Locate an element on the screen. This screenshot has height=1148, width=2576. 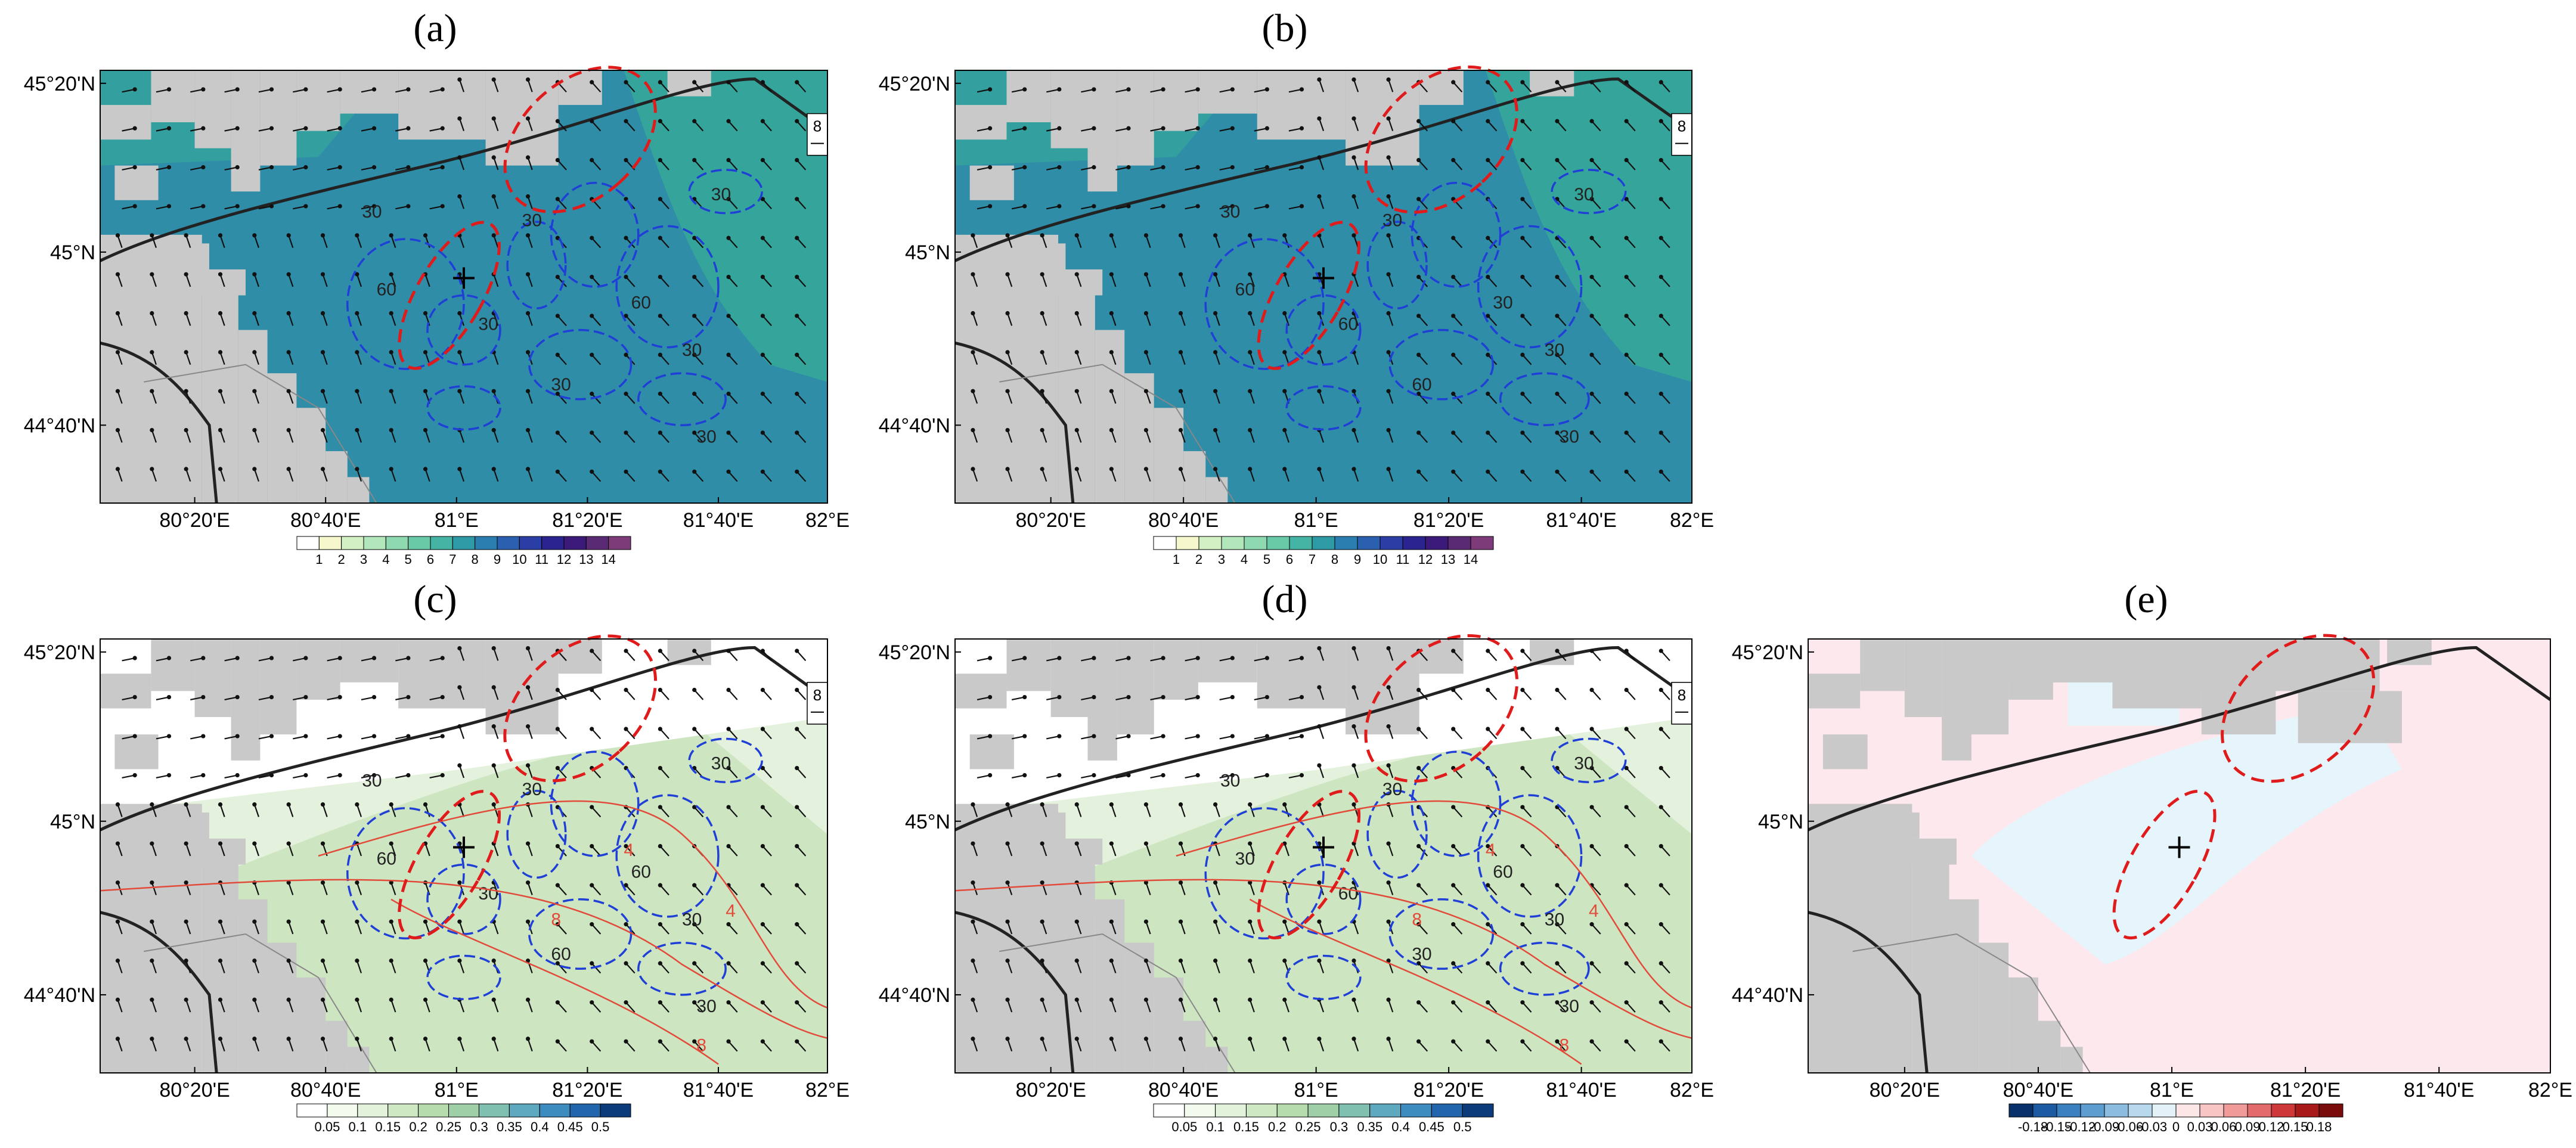
contour-label: 60 is located at coordinates (1348, 325).